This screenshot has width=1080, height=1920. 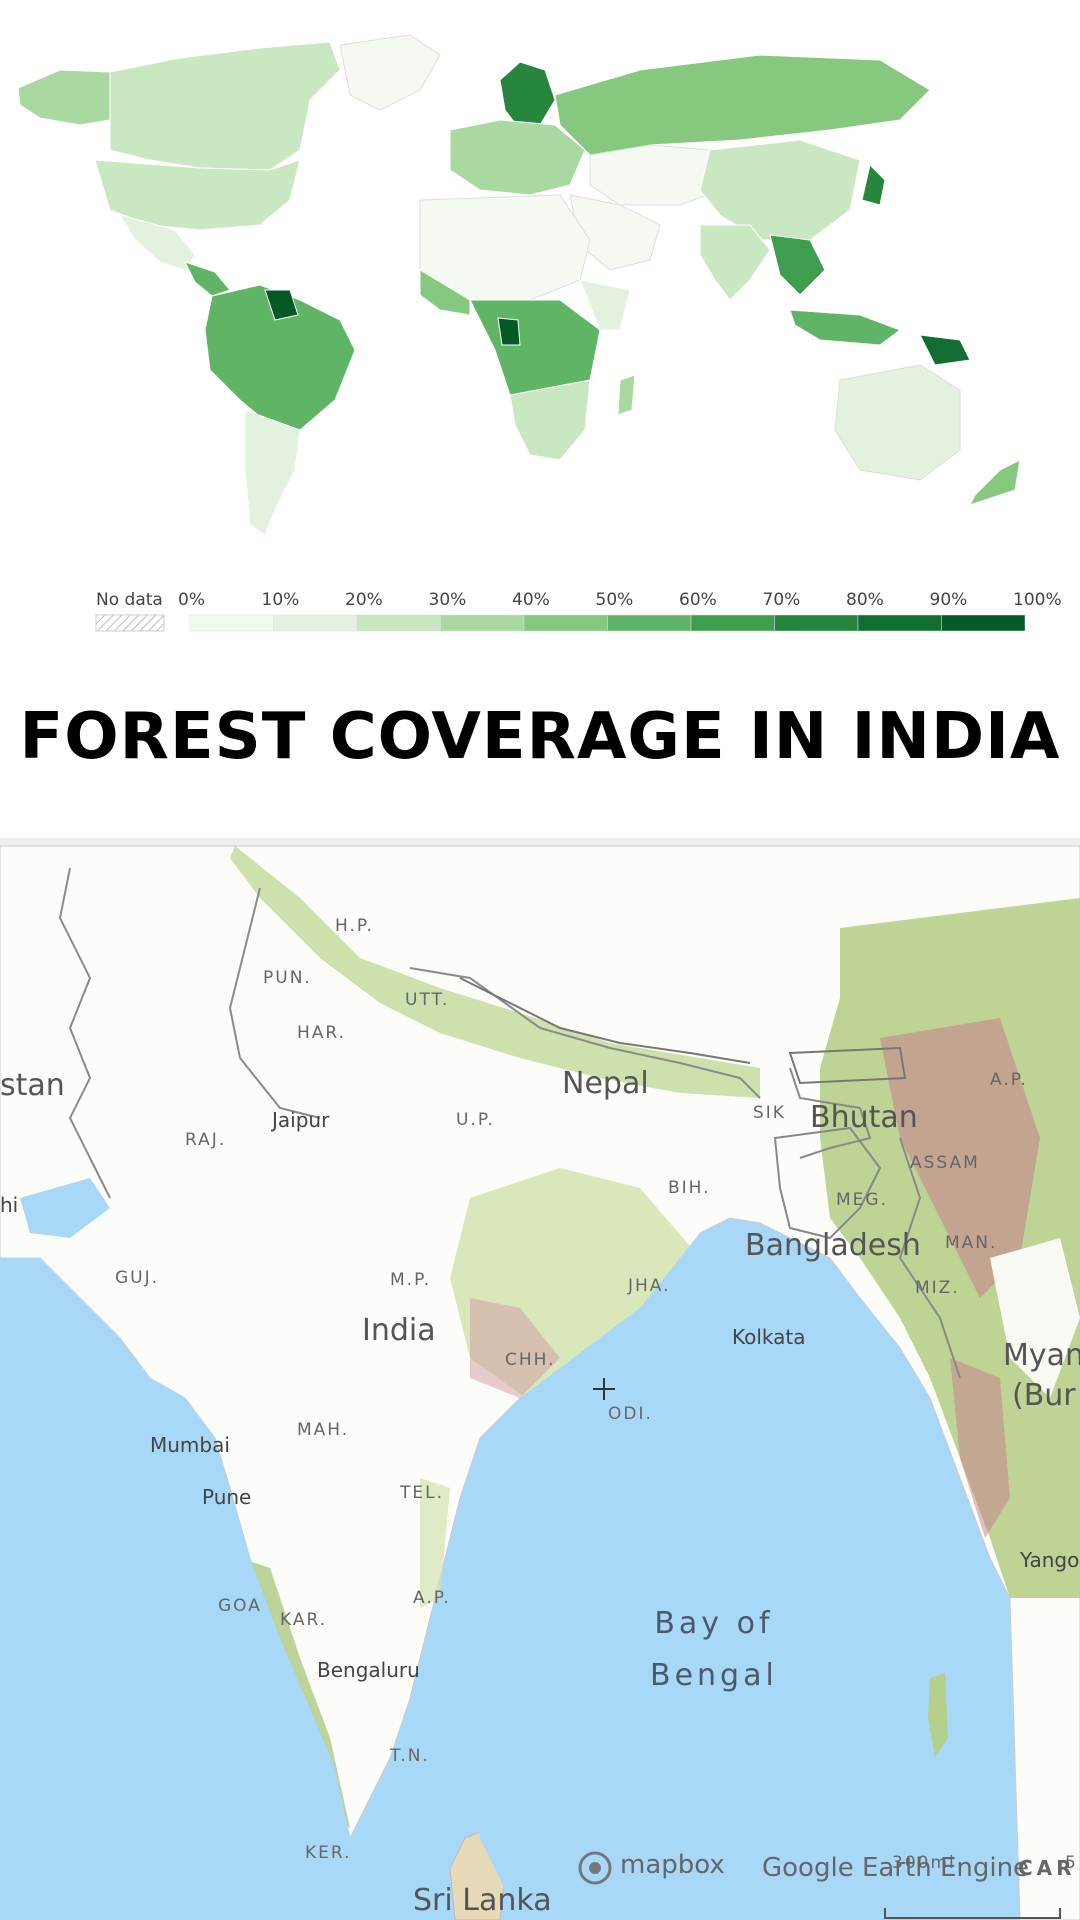 What do you see at coordinates (206, 1140) in the screenshot?
I see `state-label: RAJ.` at bounding box center [206, 1140].